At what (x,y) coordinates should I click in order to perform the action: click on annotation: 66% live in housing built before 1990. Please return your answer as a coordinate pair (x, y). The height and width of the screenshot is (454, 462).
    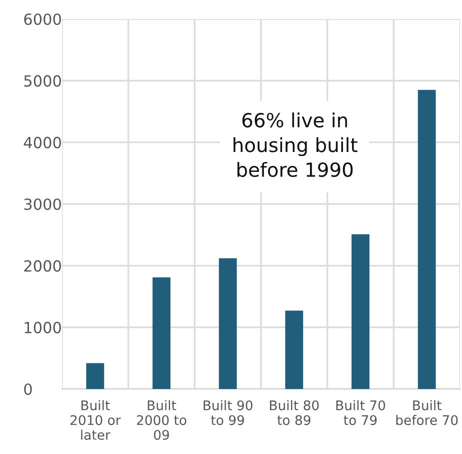
    Looking at the image, I should click on (296, 145).